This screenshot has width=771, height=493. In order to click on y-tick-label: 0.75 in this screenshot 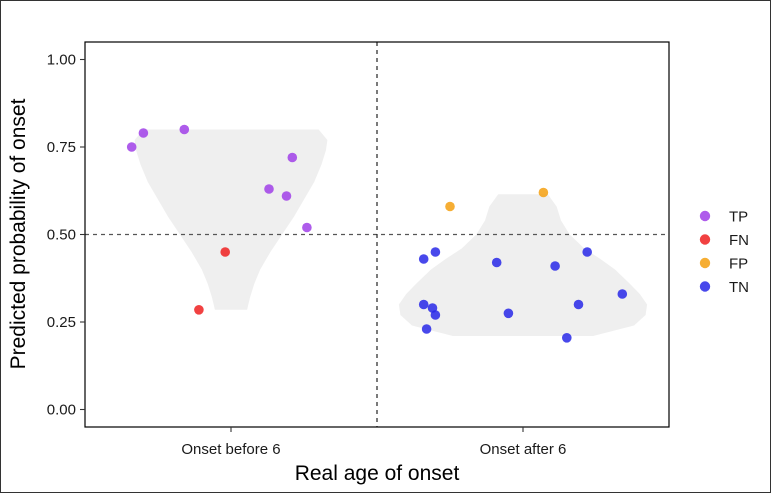, I will do `click(61, 147)`.